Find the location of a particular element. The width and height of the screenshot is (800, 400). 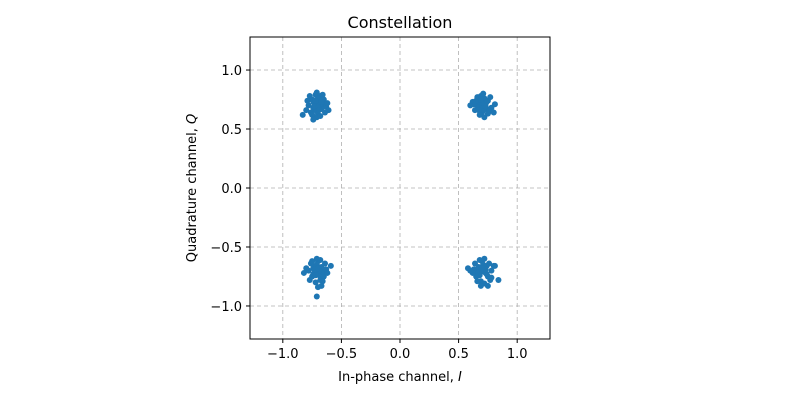

x-tick-label: −1.0 is located at coordinates (283, 354).